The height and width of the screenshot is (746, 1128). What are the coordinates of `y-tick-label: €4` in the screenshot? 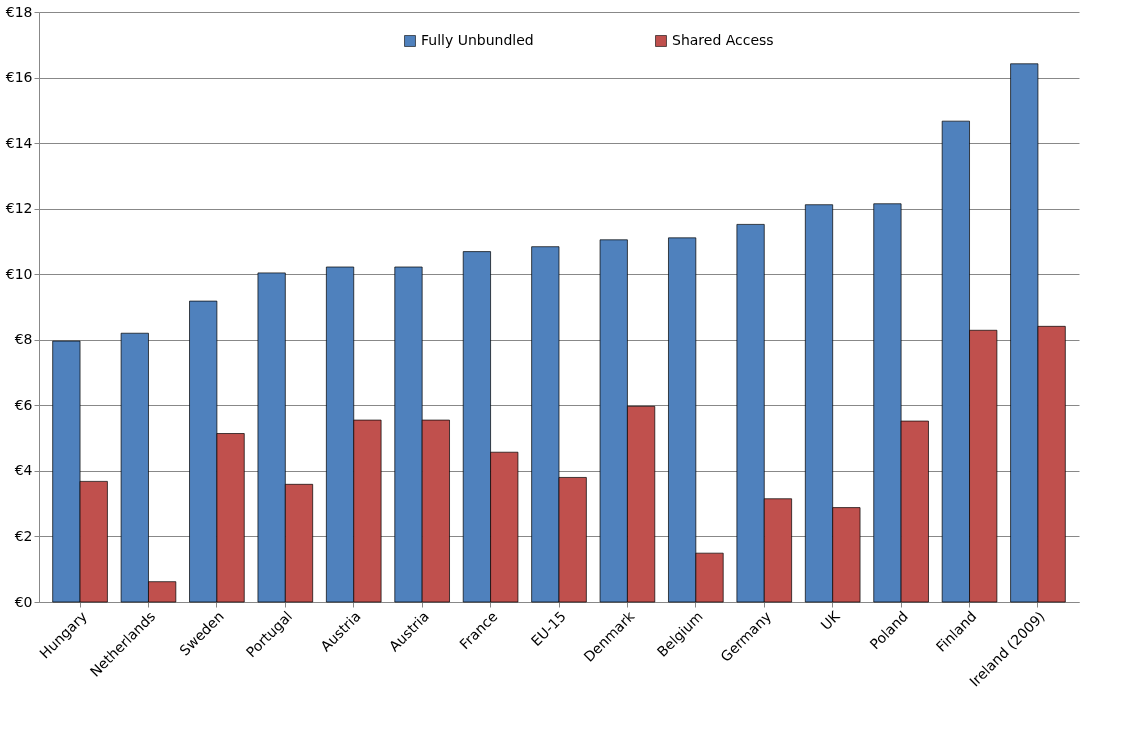 It's located at (23, 470).